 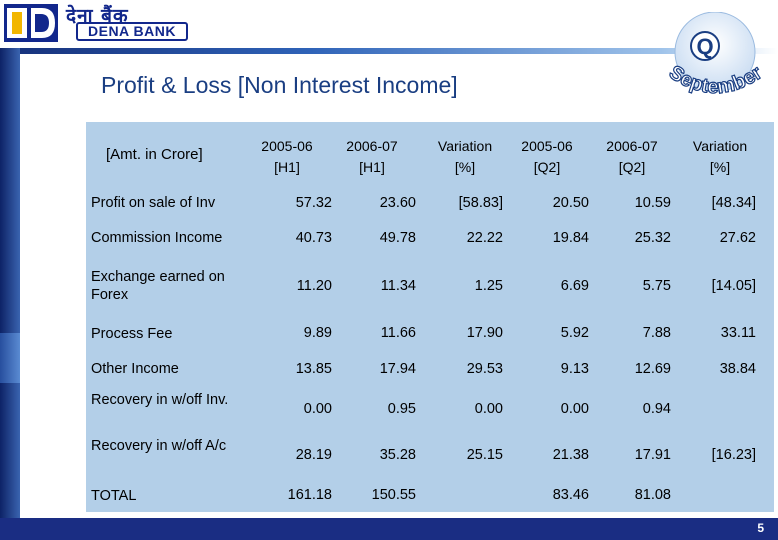 What do you see at coordinates (309, 495) in the screenshot?
I see `table-cell: 161.18` at bounding box center [309, 495].